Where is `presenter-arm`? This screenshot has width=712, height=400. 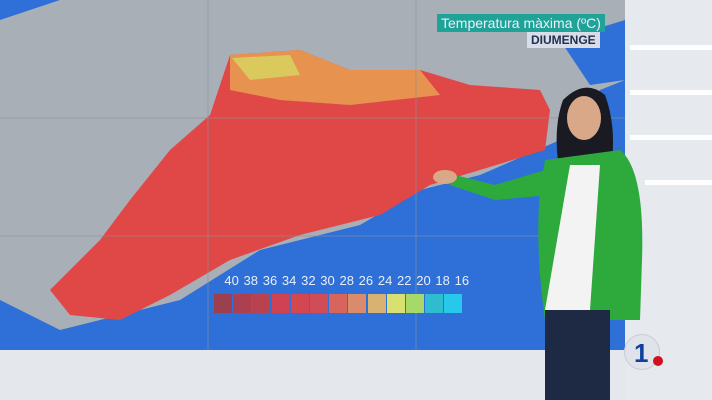 presenter-arm is located at coordinates (500, 185).